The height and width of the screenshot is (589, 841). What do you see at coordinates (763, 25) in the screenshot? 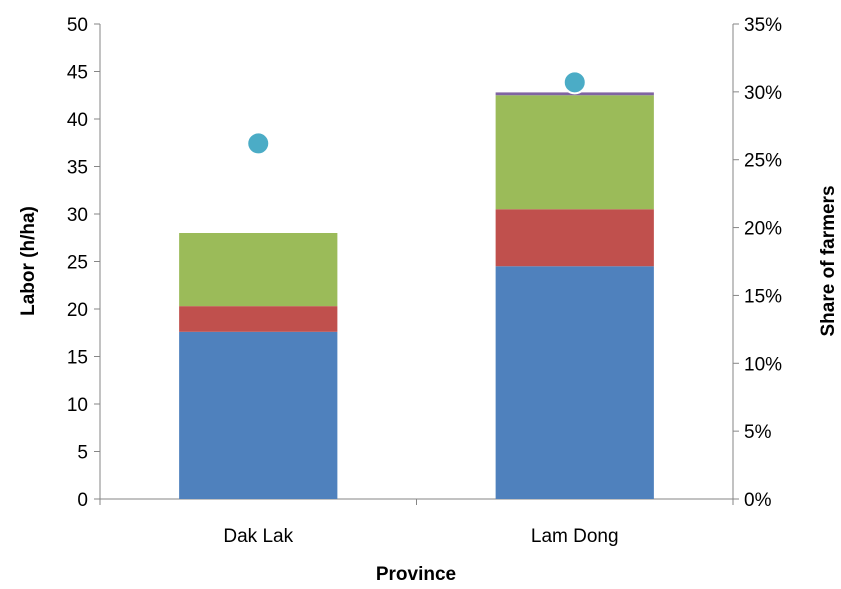
I see `y2-tick-label: 35%` at bounding box center [763, 25].